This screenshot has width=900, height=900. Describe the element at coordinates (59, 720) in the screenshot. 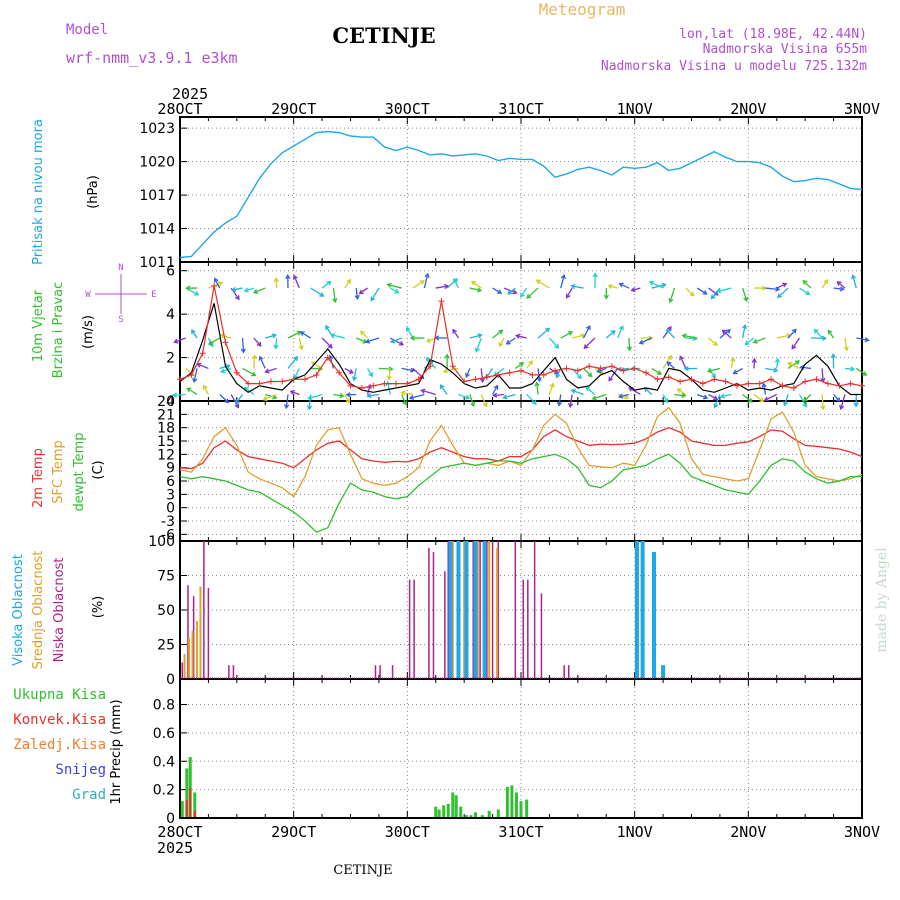

I see `conv-precip-label: Konvek.Kisa` at that location.